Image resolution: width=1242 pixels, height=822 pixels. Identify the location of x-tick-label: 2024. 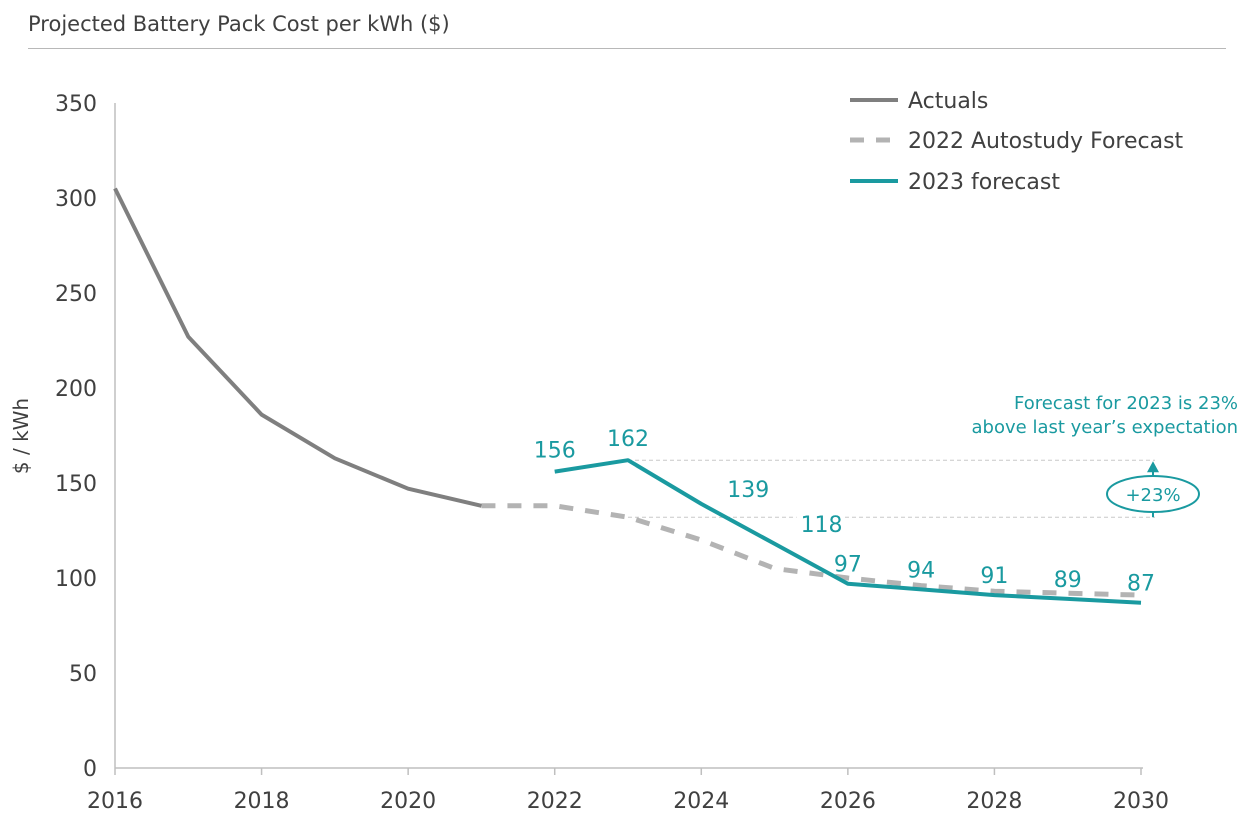
(701, 801).